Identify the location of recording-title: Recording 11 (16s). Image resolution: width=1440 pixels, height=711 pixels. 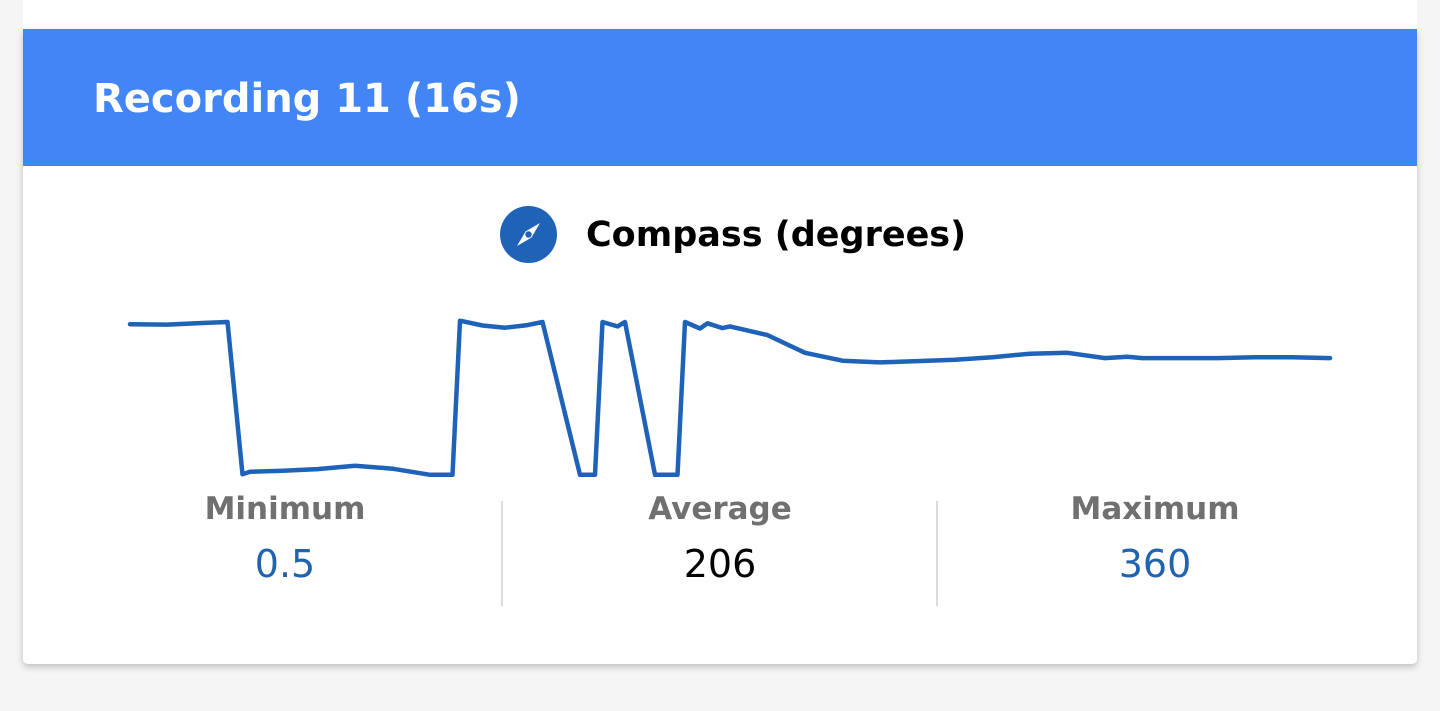
(307, 99).